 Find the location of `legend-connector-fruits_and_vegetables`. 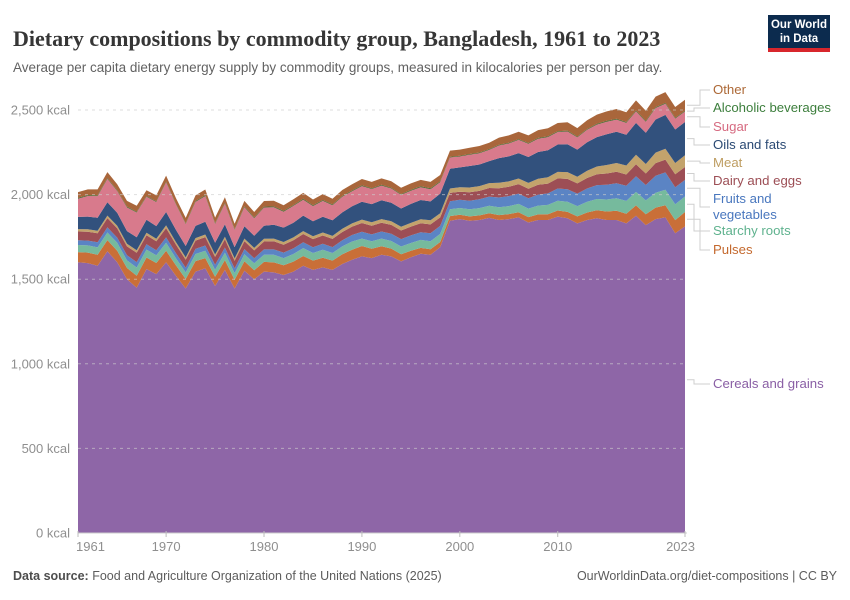

legend-connector-fruits_and_vegetables is located at coordinates (698, 197).